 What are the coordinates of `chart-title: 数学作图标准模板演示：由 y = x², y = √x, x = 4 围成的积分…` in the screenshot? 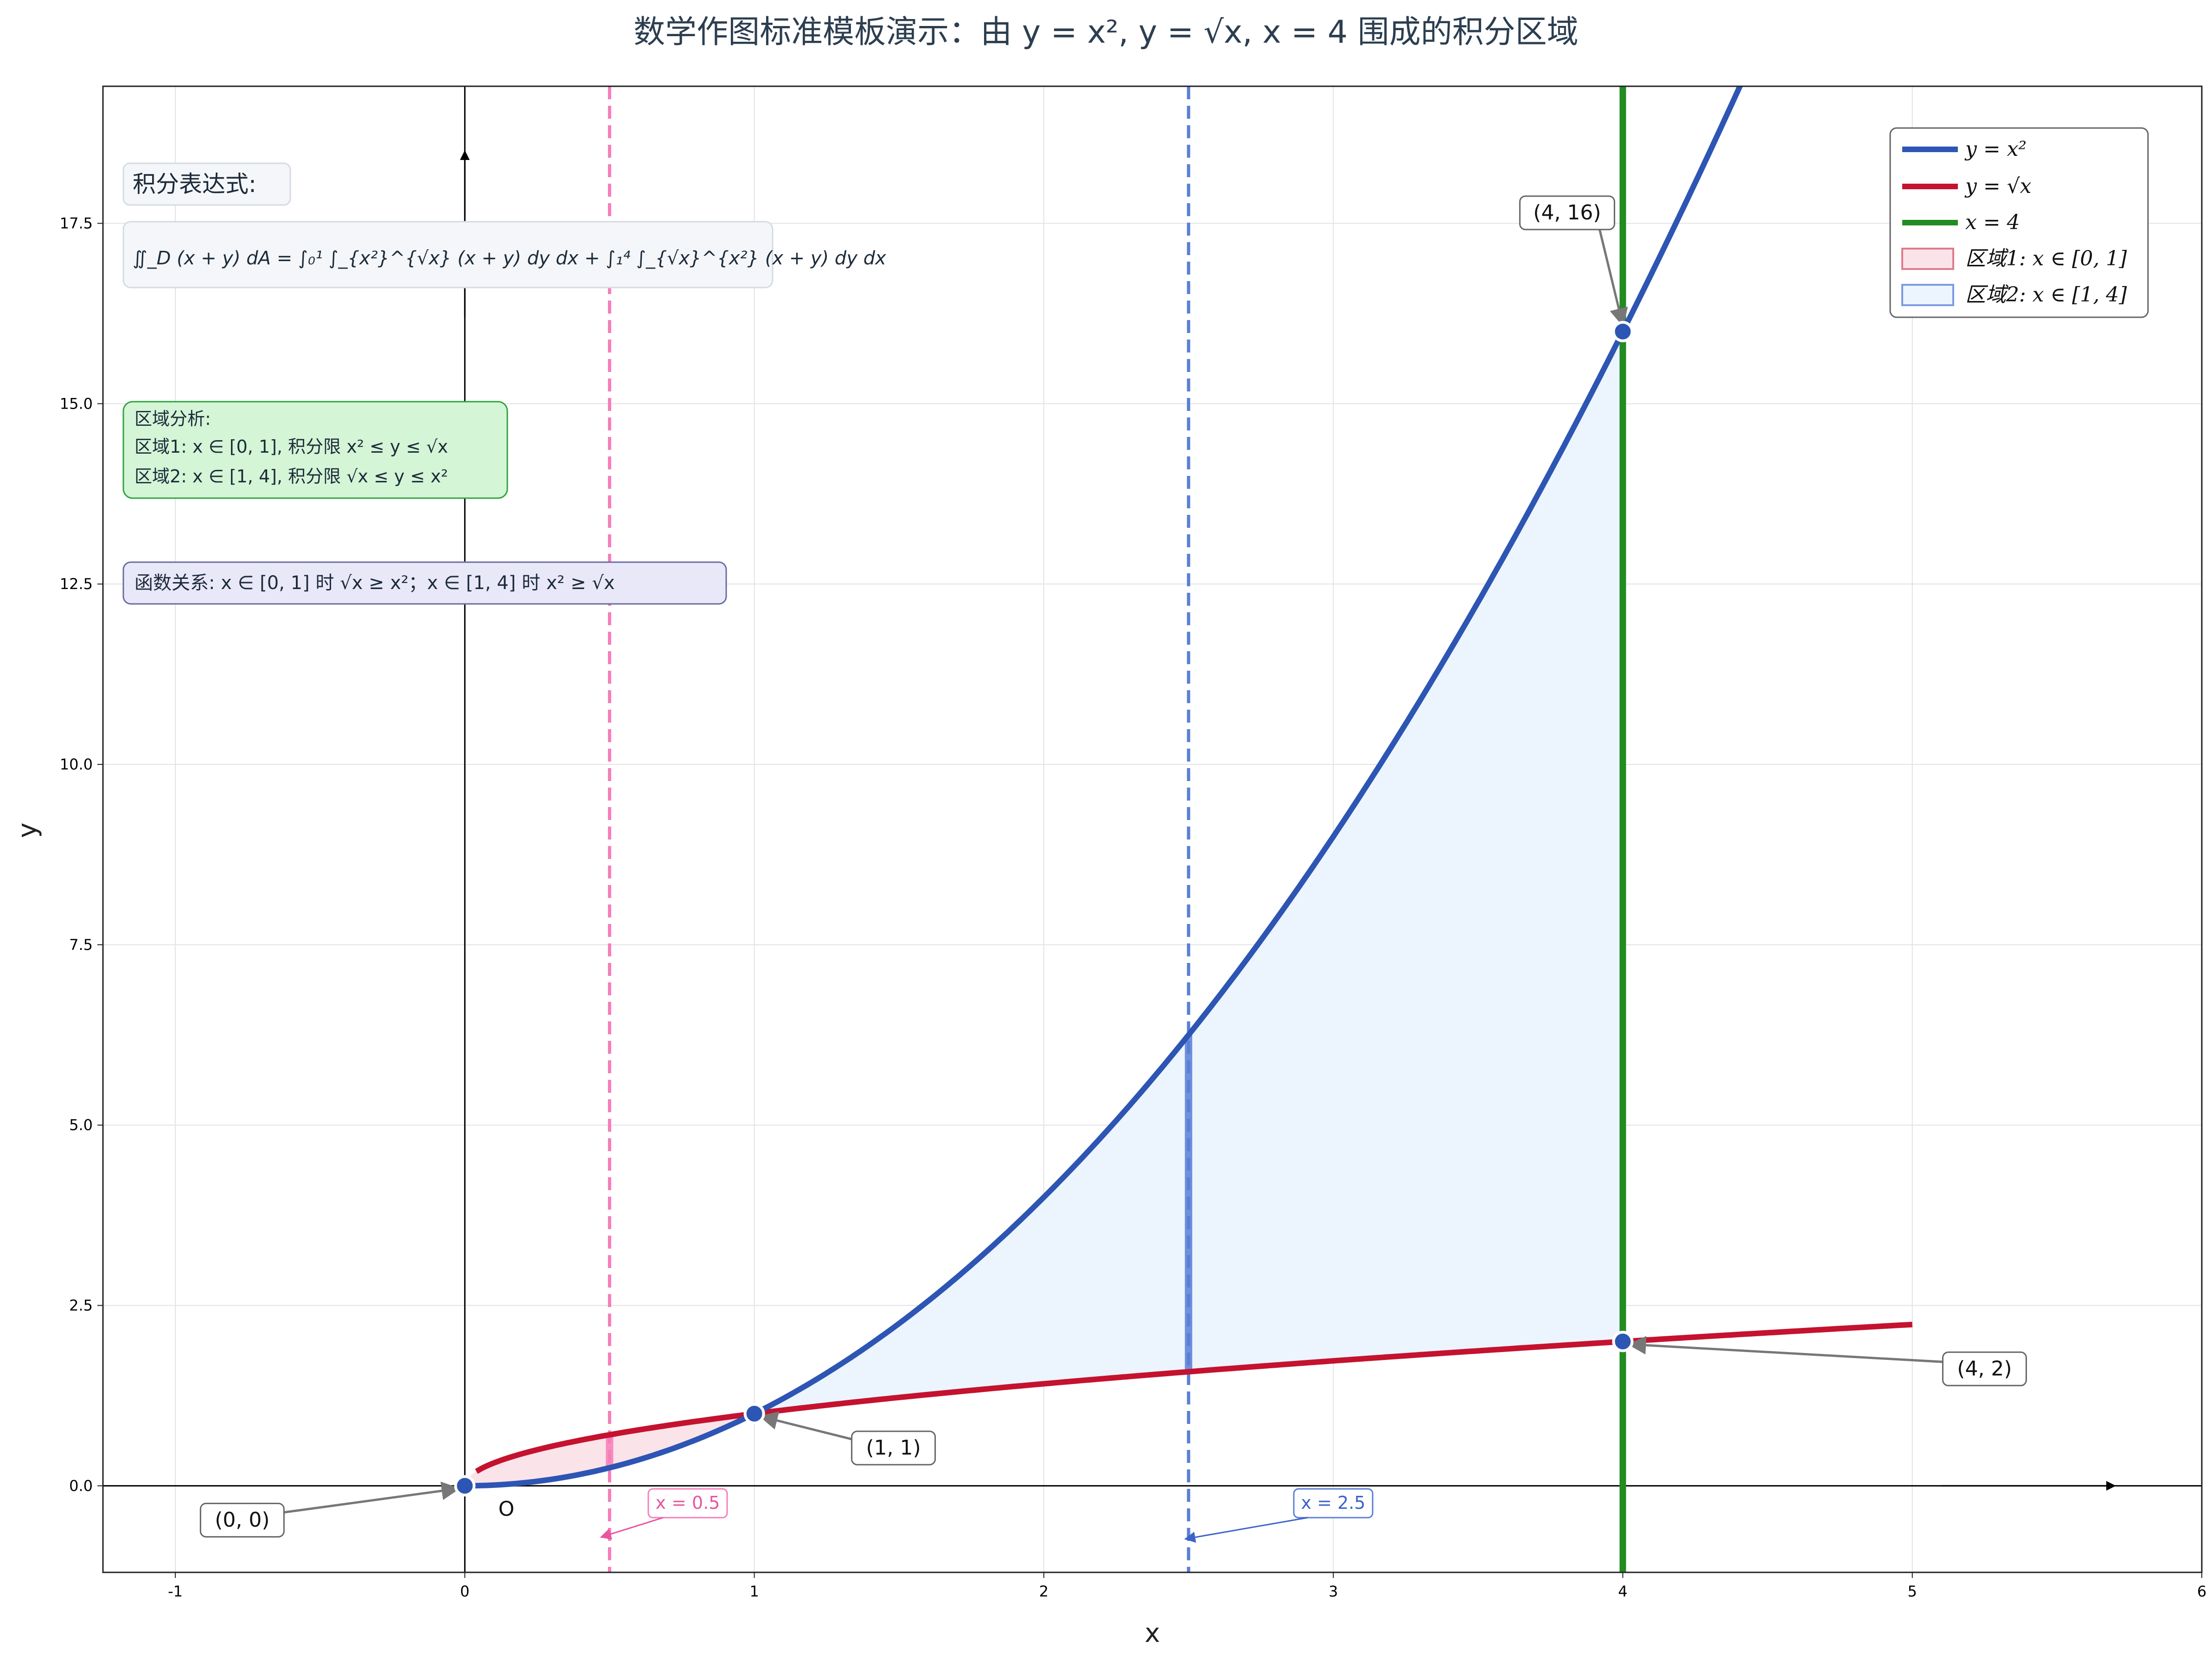 It's located at (1105, 32).